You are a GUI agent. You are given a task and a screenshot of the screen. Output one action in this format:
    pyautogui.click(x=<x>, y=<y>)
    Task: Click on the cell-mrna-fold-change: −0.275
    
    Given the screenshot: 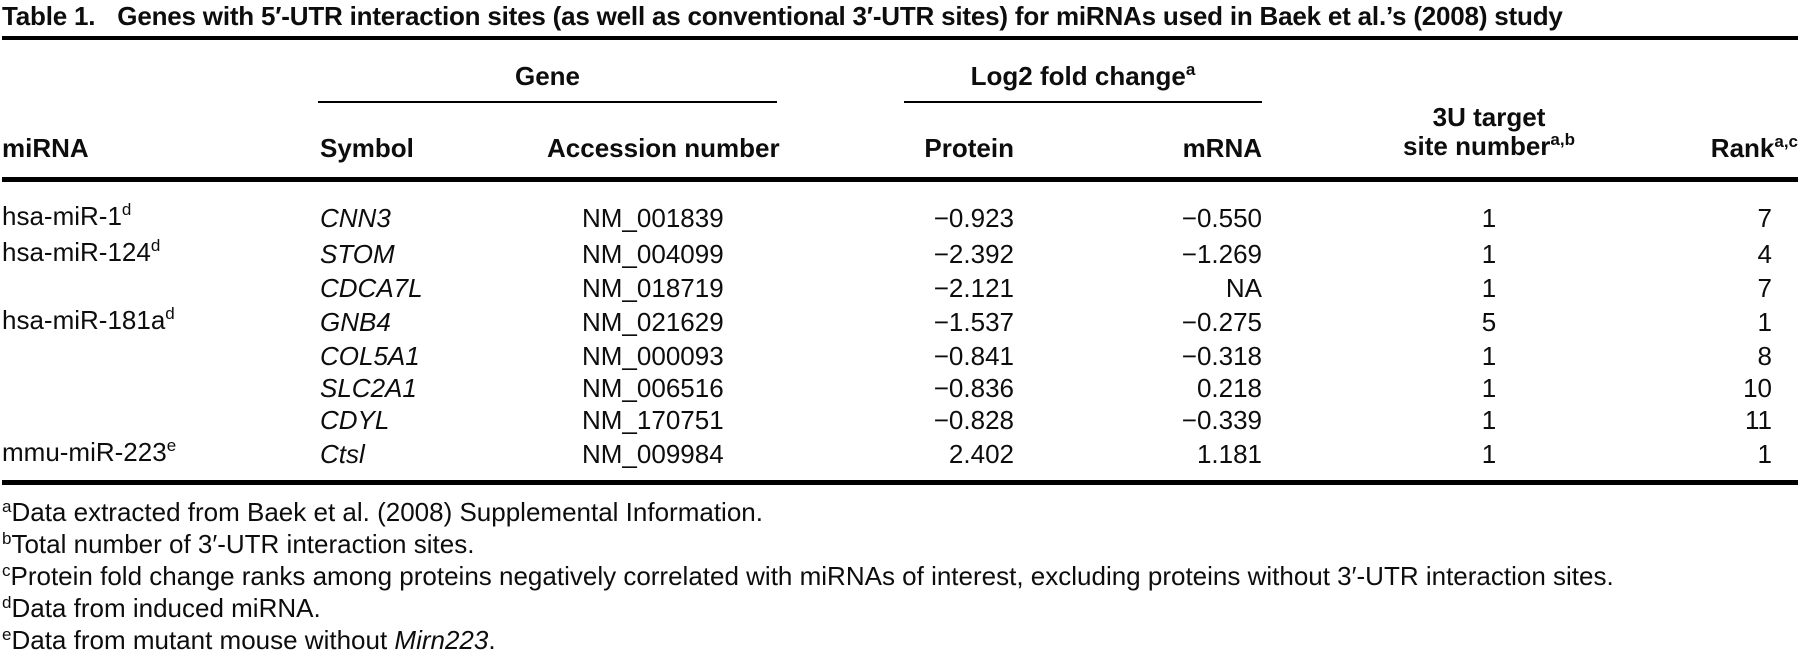 What is the action you would take?
    pyautogui.click(x=1222, y=322)
    